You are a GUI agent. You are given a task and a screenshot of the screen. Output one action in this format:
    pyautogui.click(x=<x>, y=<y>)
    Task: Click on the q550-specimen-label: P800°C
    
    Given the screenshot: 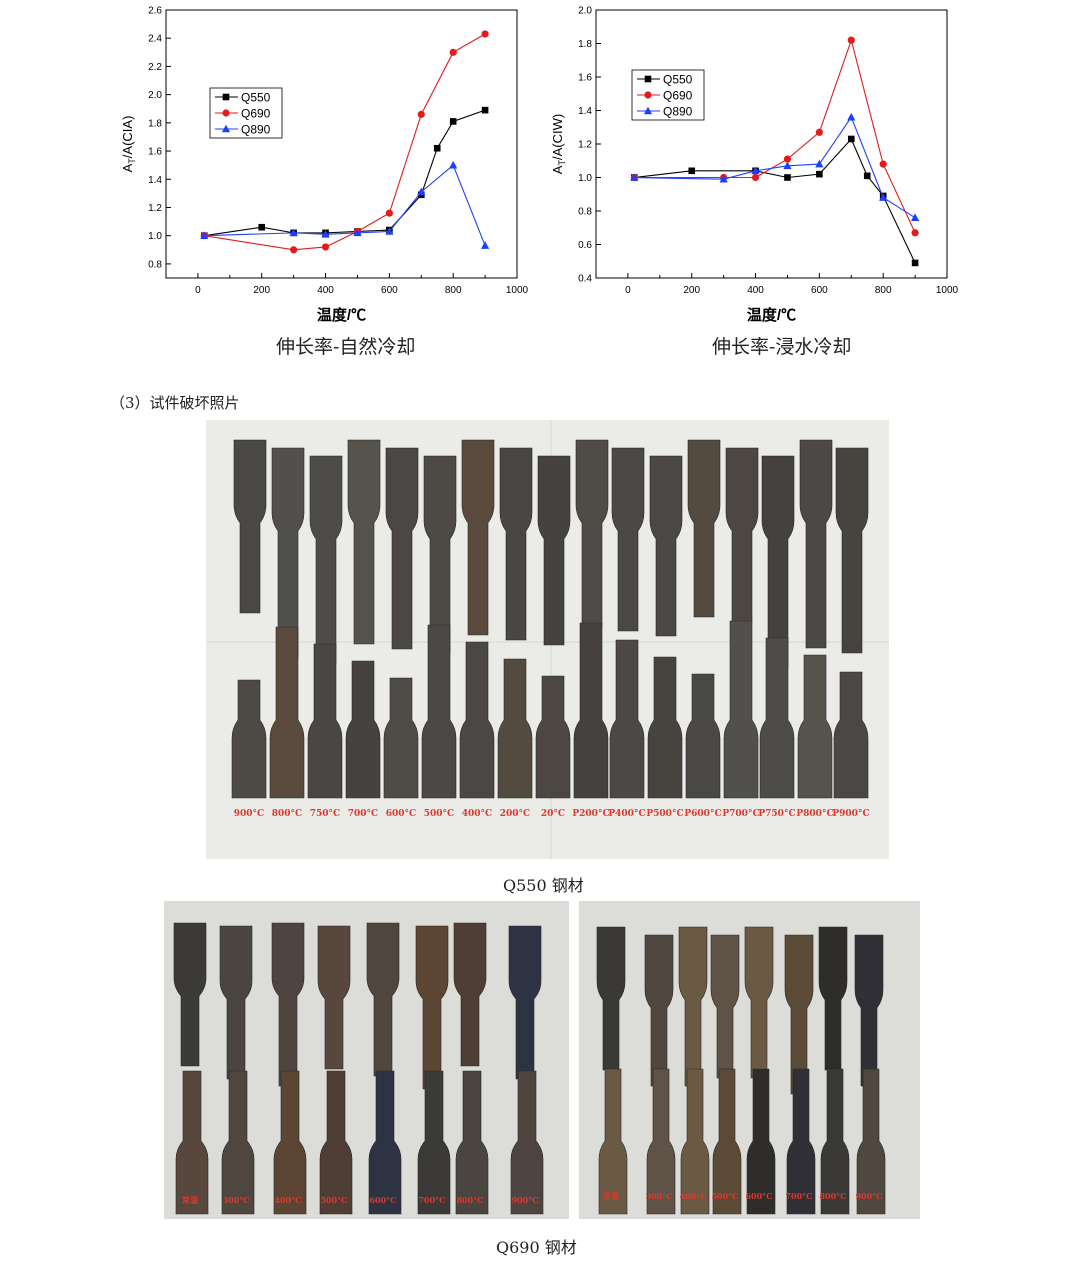 What is the action you would take?
    pyautogui.click(x=814, y=814)
    